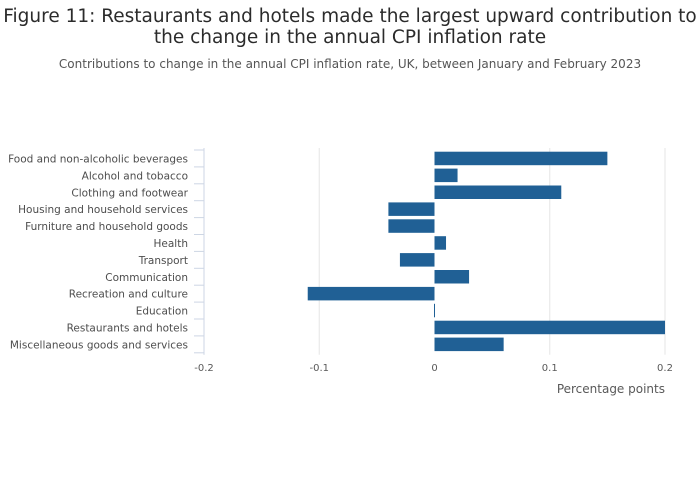 The width and height of the screenshot is (700, 502). What do you see at coordinates (128, 295) in the screenshot?
I see `category-label: Recreation and culture` at bounding box center [128, 295].